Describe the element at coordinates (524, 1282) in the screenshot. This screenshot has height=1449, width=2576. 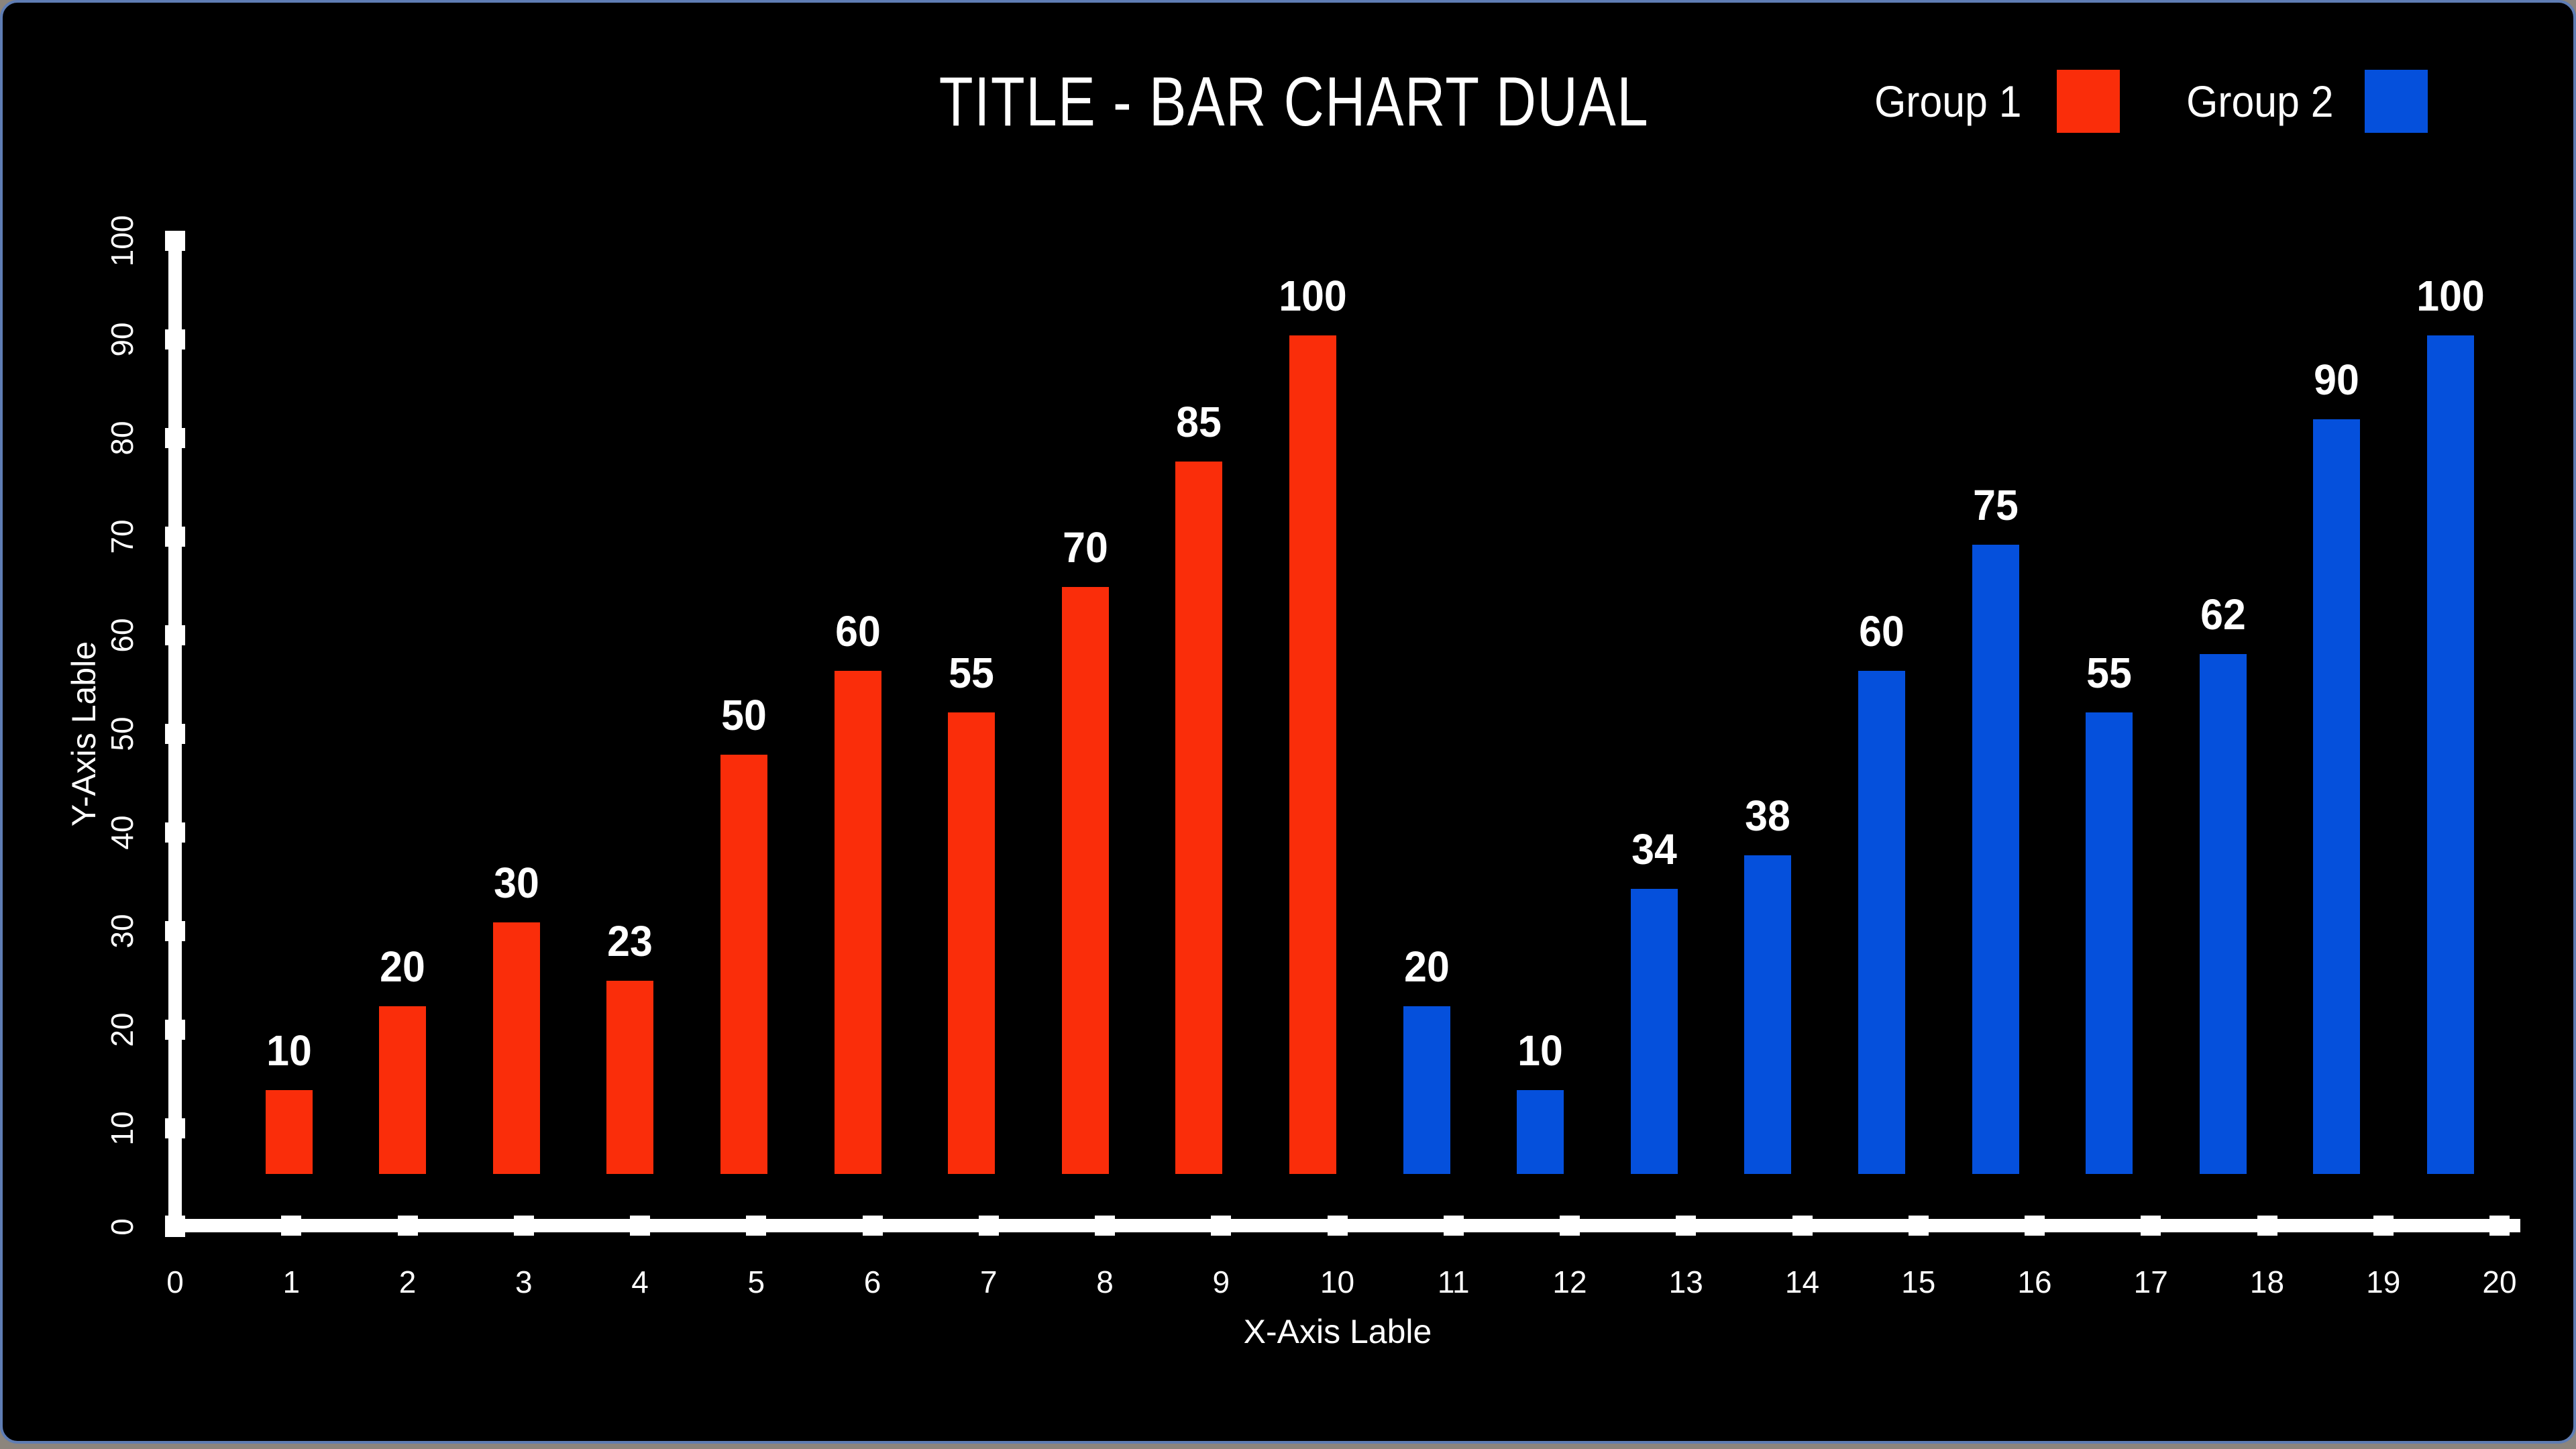
I see `x-tick-label: 3` at that location.